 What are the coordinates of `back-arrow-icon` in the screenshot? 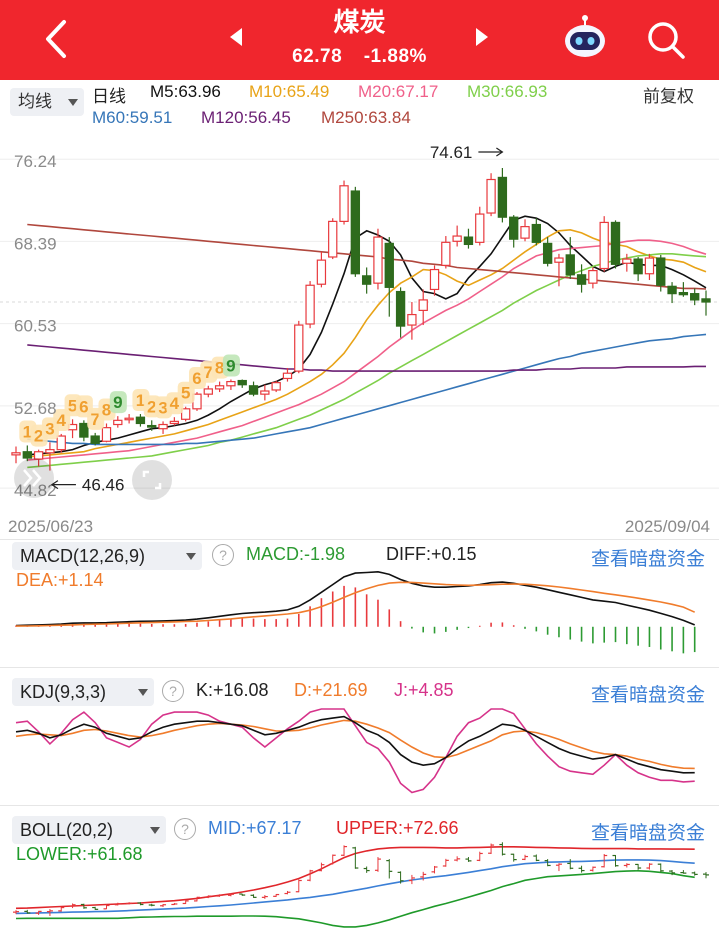 It's located at (59, 39).